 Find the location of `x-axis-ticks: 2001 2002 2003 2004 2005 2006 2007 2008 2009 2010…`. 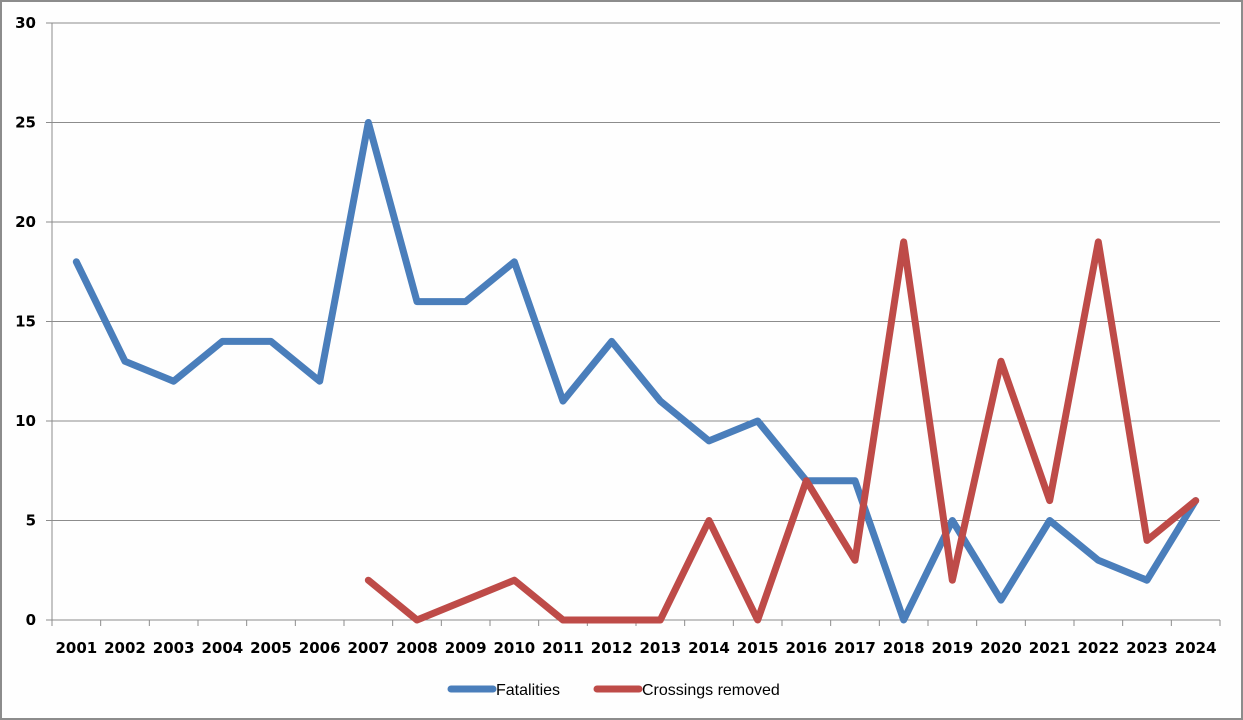

x-axis-ticks: 2001 2002 2003 2004 2005 2006 2007 2008 2009 2010… is located at coordinates (636, 638).